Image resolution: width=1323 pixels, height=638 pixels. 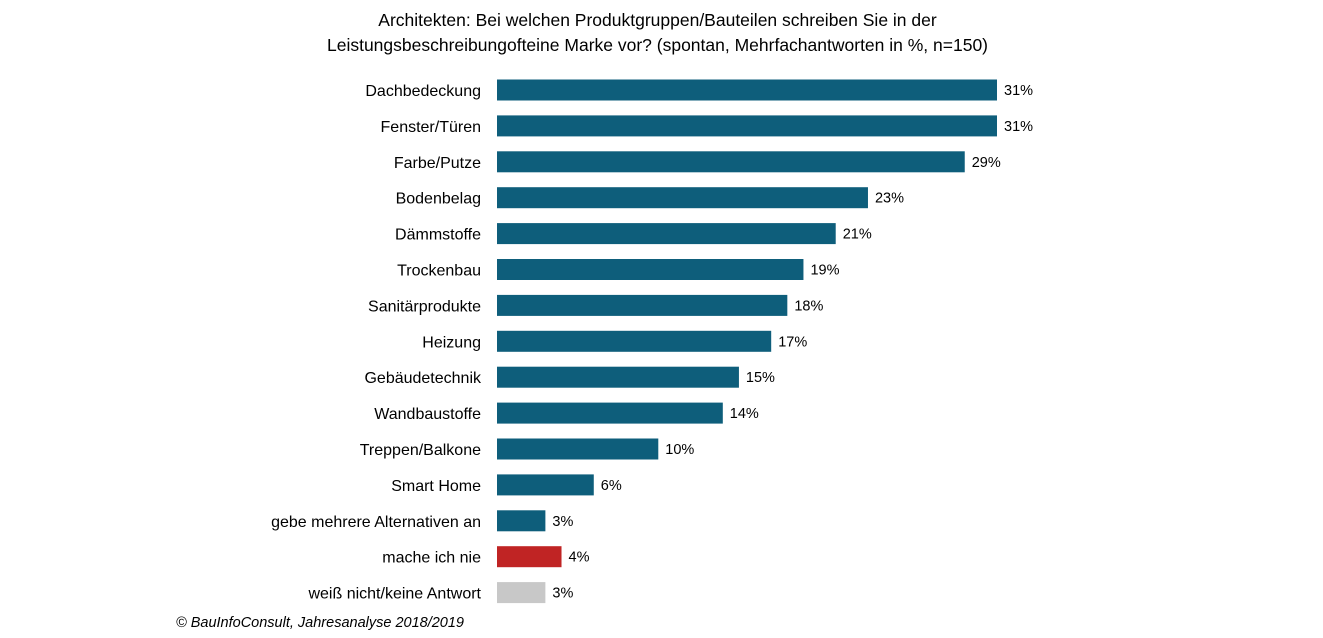 What do you see at coordinates (610, 413) in the screenshot?
I see `bar-wandbaustoffe` at bounding box center [610, 413].